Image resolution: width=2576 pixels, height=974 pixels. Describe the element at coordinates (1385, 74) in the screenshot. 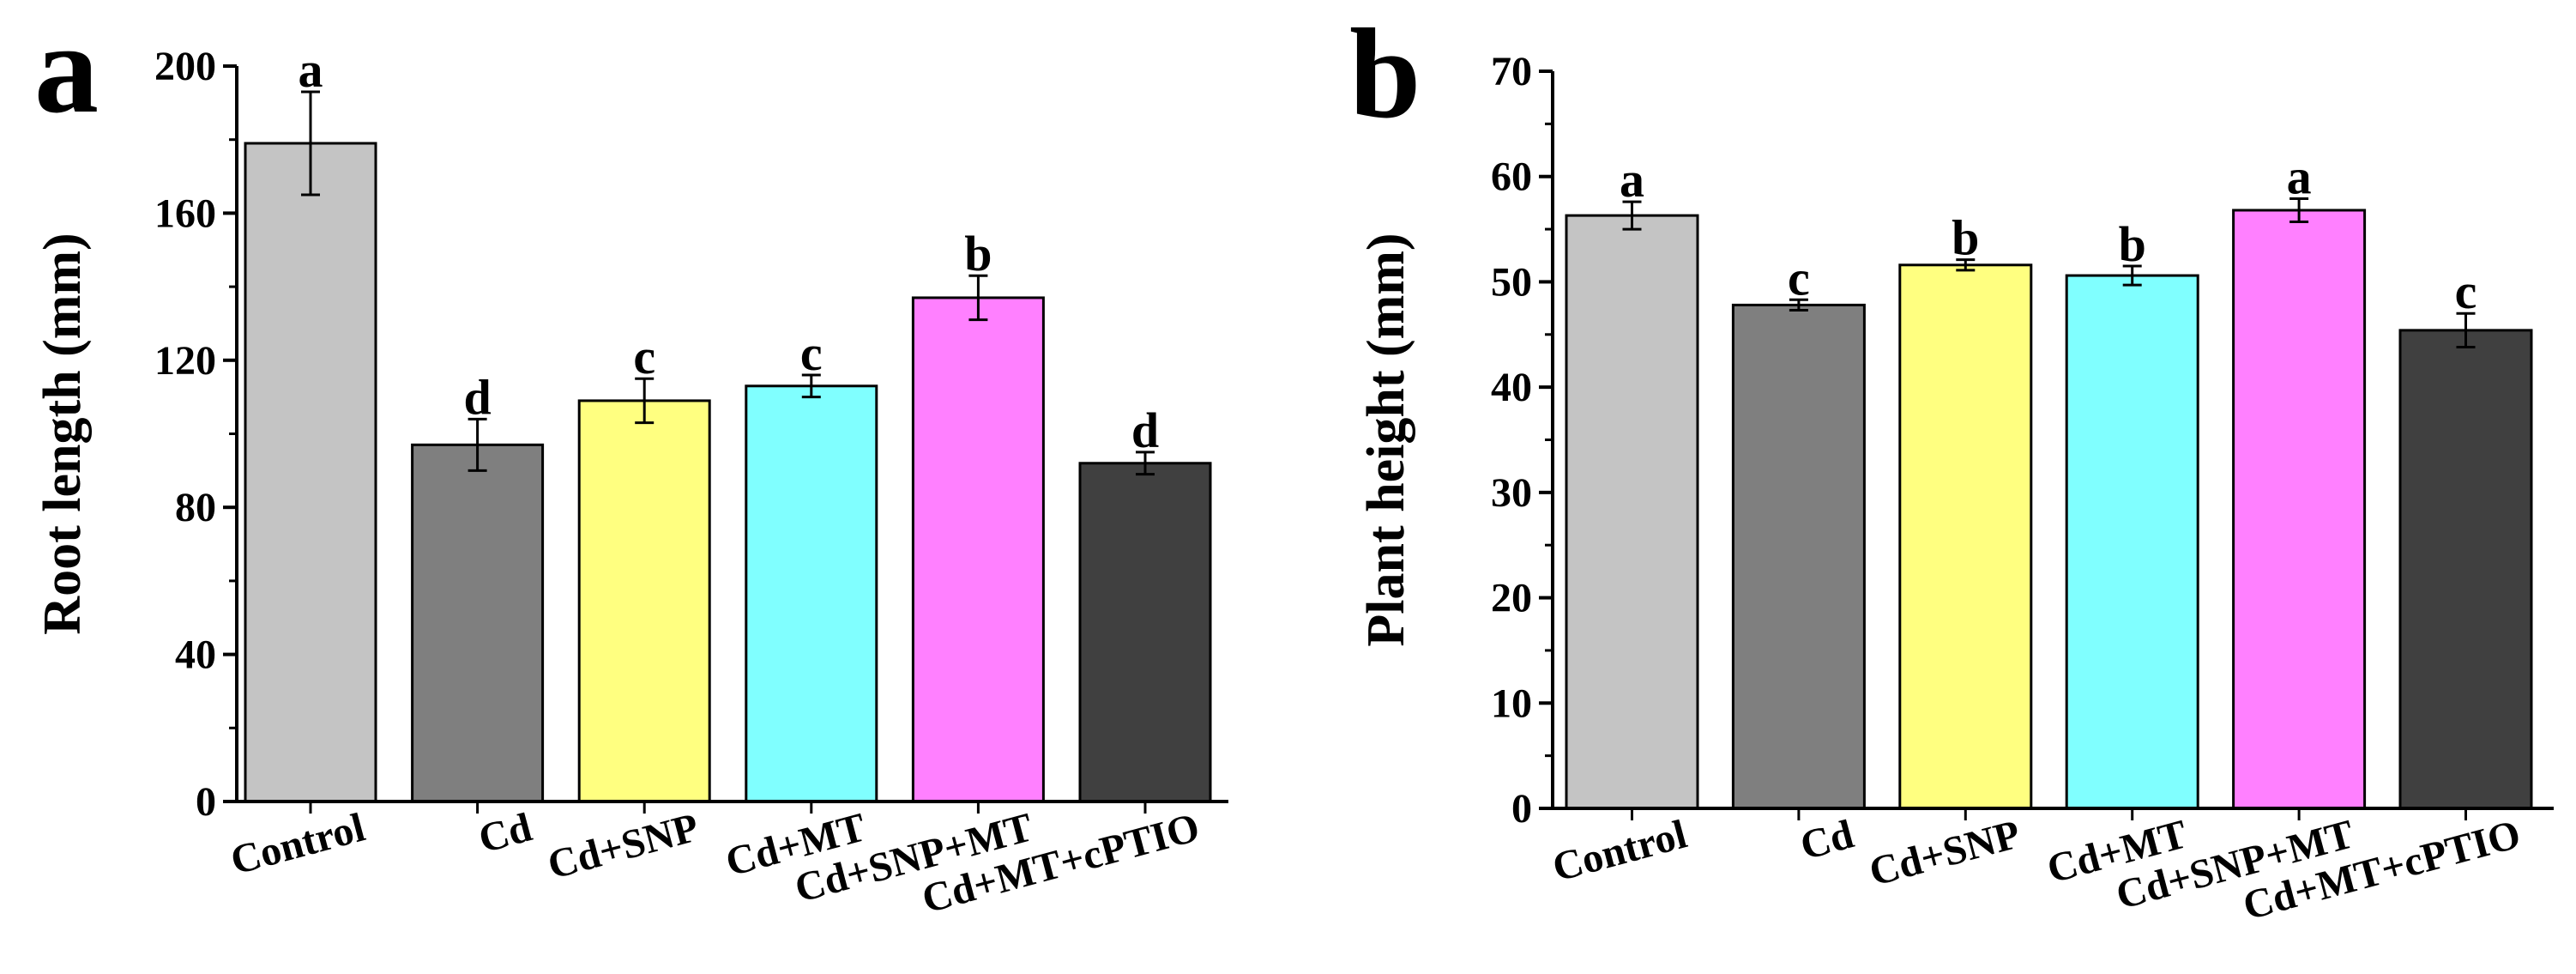

I see `panel-label: b` at that location.